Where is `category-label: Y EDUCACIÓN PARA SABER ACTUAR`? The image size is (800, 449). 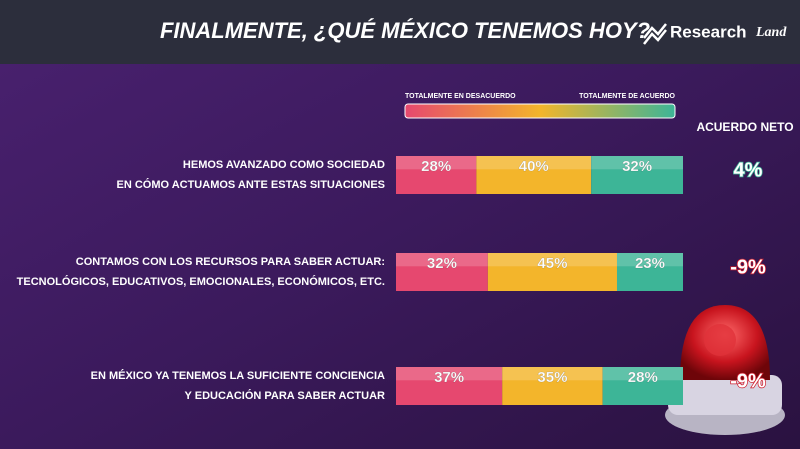 category-label: Y EDUCACIÓN PARA SABER ACTUAR is located at coordinates (285, 395).